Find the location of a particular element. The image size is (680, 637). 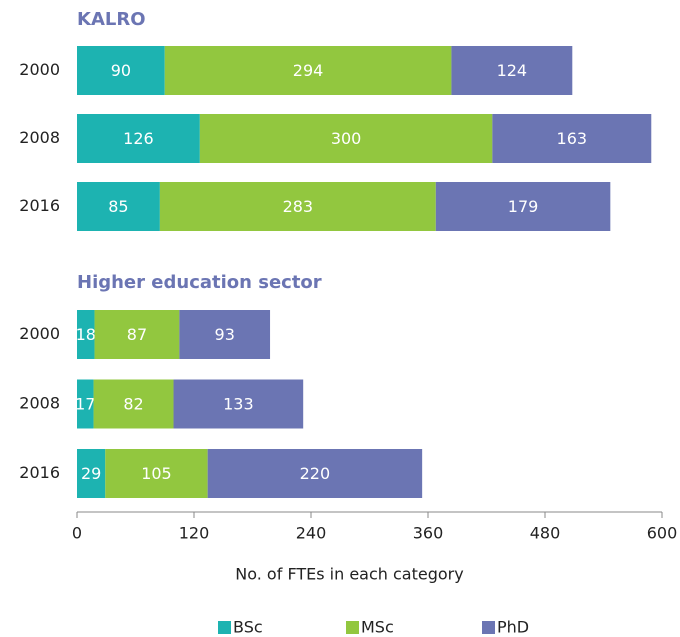

data-label: 85 is located at coordinates (118, 206).